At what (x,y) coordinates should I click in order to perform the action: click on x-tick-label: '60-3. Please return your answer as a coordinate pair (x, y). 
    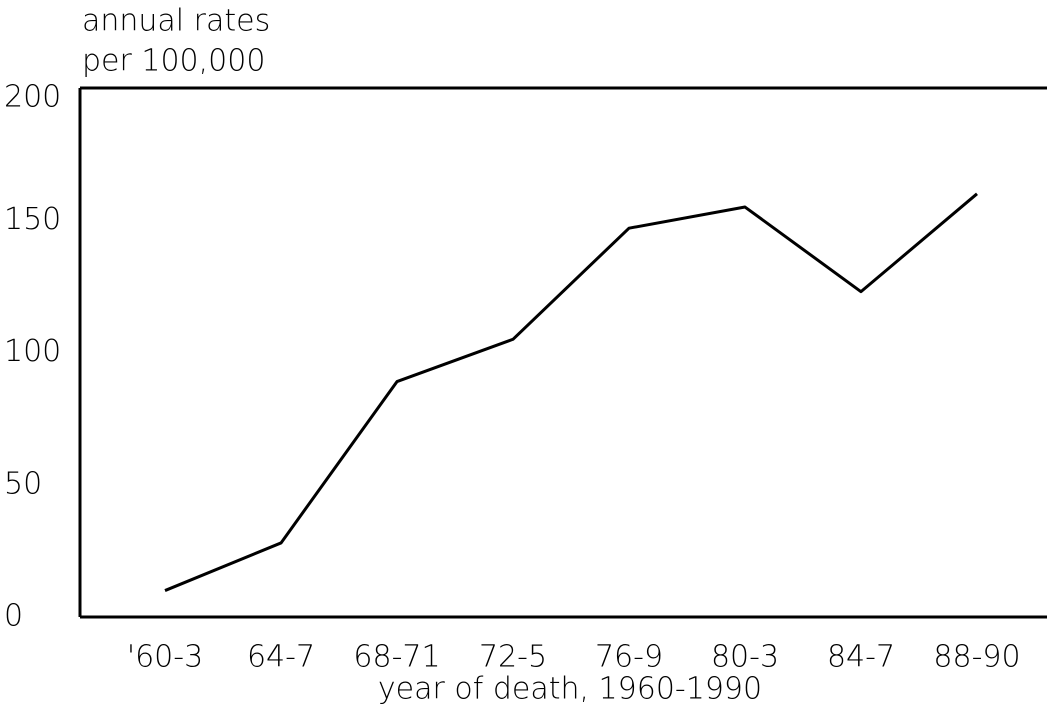
    Looking at the image, I should click on (165, 657).